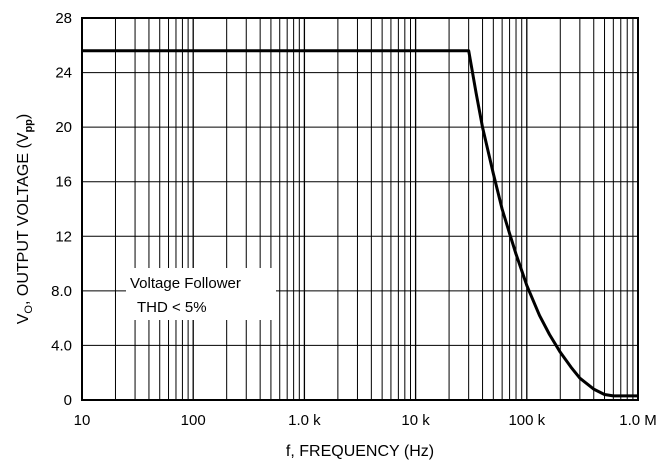  Describe the element at coordinates (63, 182) in the screenshot. I see `y-tick-label: 16` at that location.